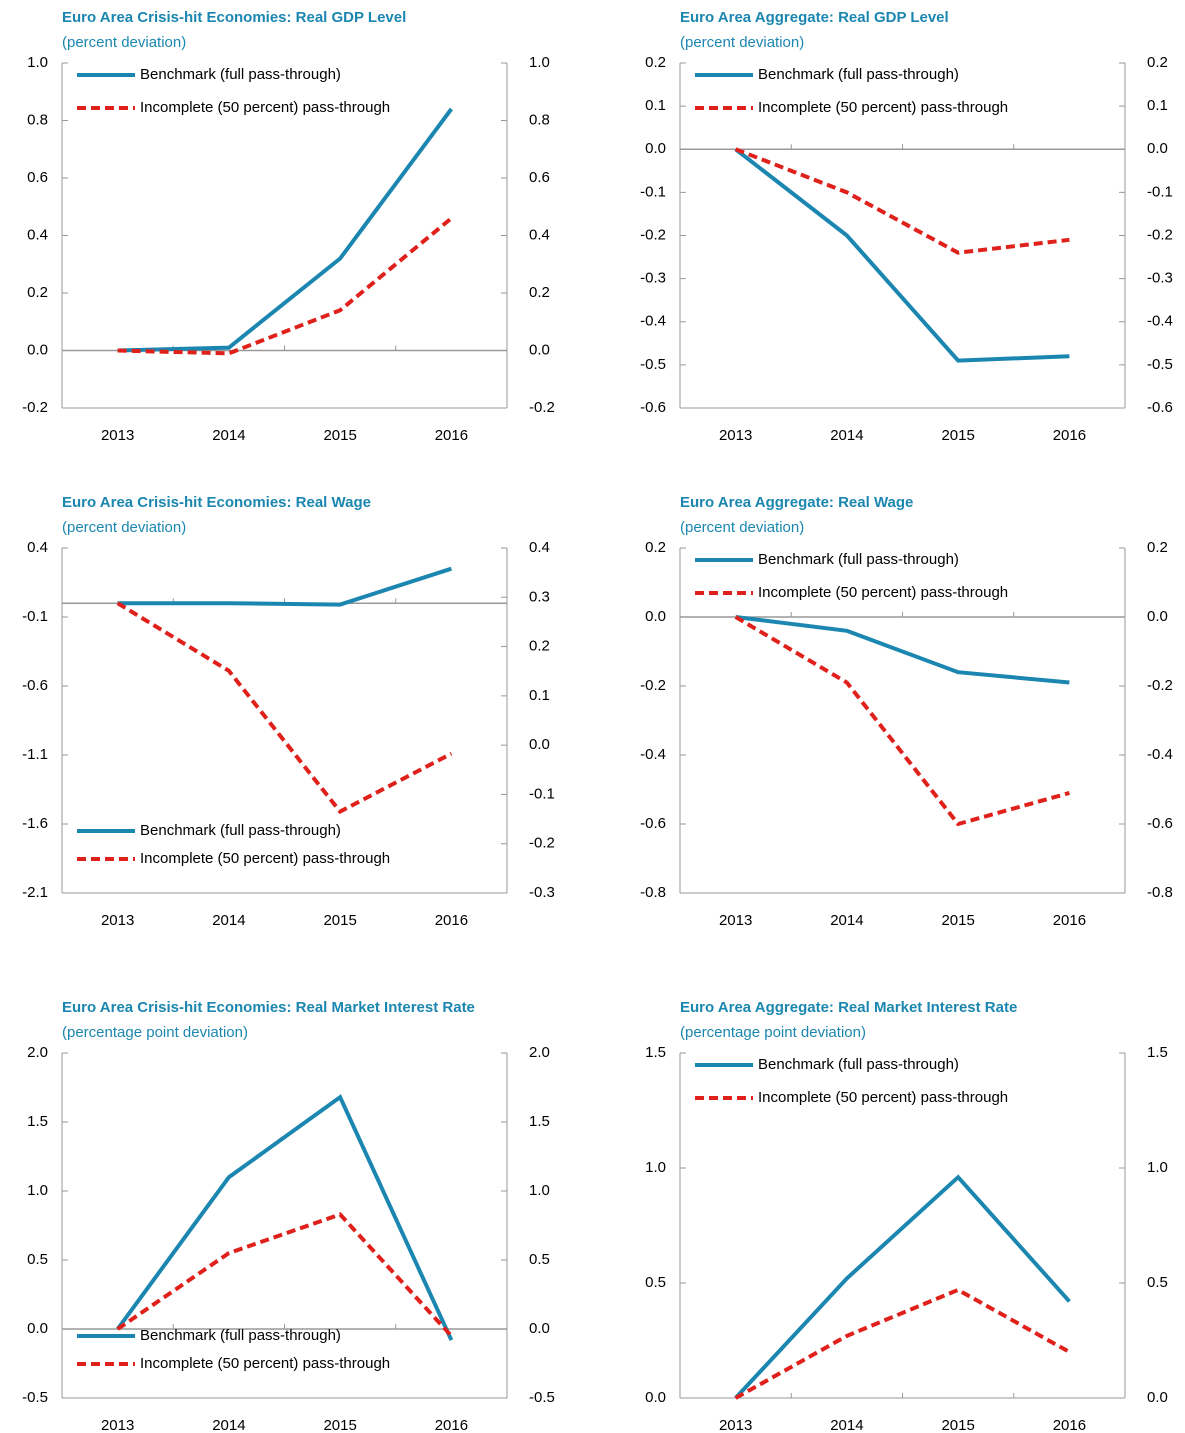 The width and height of the screenshot is (1185, 1433). I want to click on y-tick-label: 0.8, so click(37, 119).